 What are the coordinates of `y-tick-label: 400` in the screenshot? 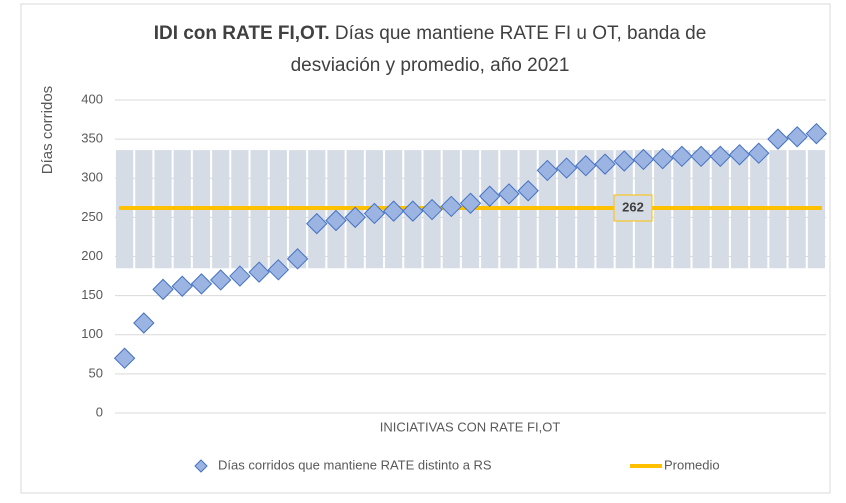 It's located at (92, 98).